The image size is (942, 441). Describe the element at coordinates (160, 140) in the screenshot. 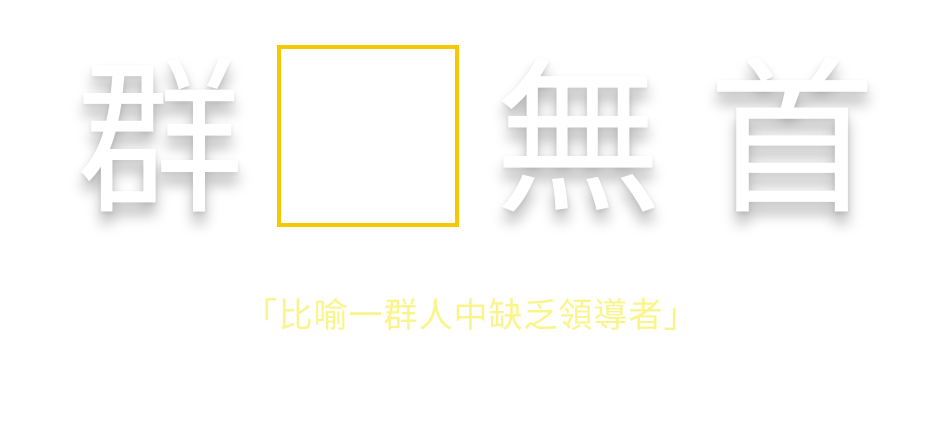

I see `idiom-char-1: 群` at that location.